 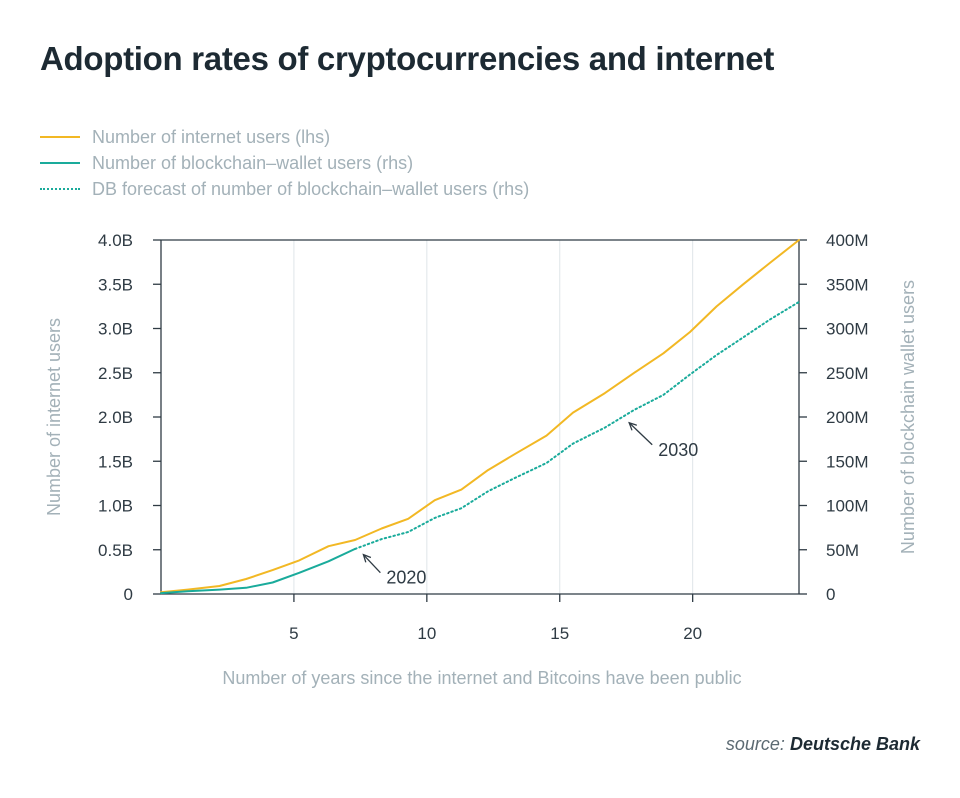 What do you see at coordinates (847, 329) in the screenshot?
I see `y-tick-label-right: 300M` at bounding box center [847, 329].